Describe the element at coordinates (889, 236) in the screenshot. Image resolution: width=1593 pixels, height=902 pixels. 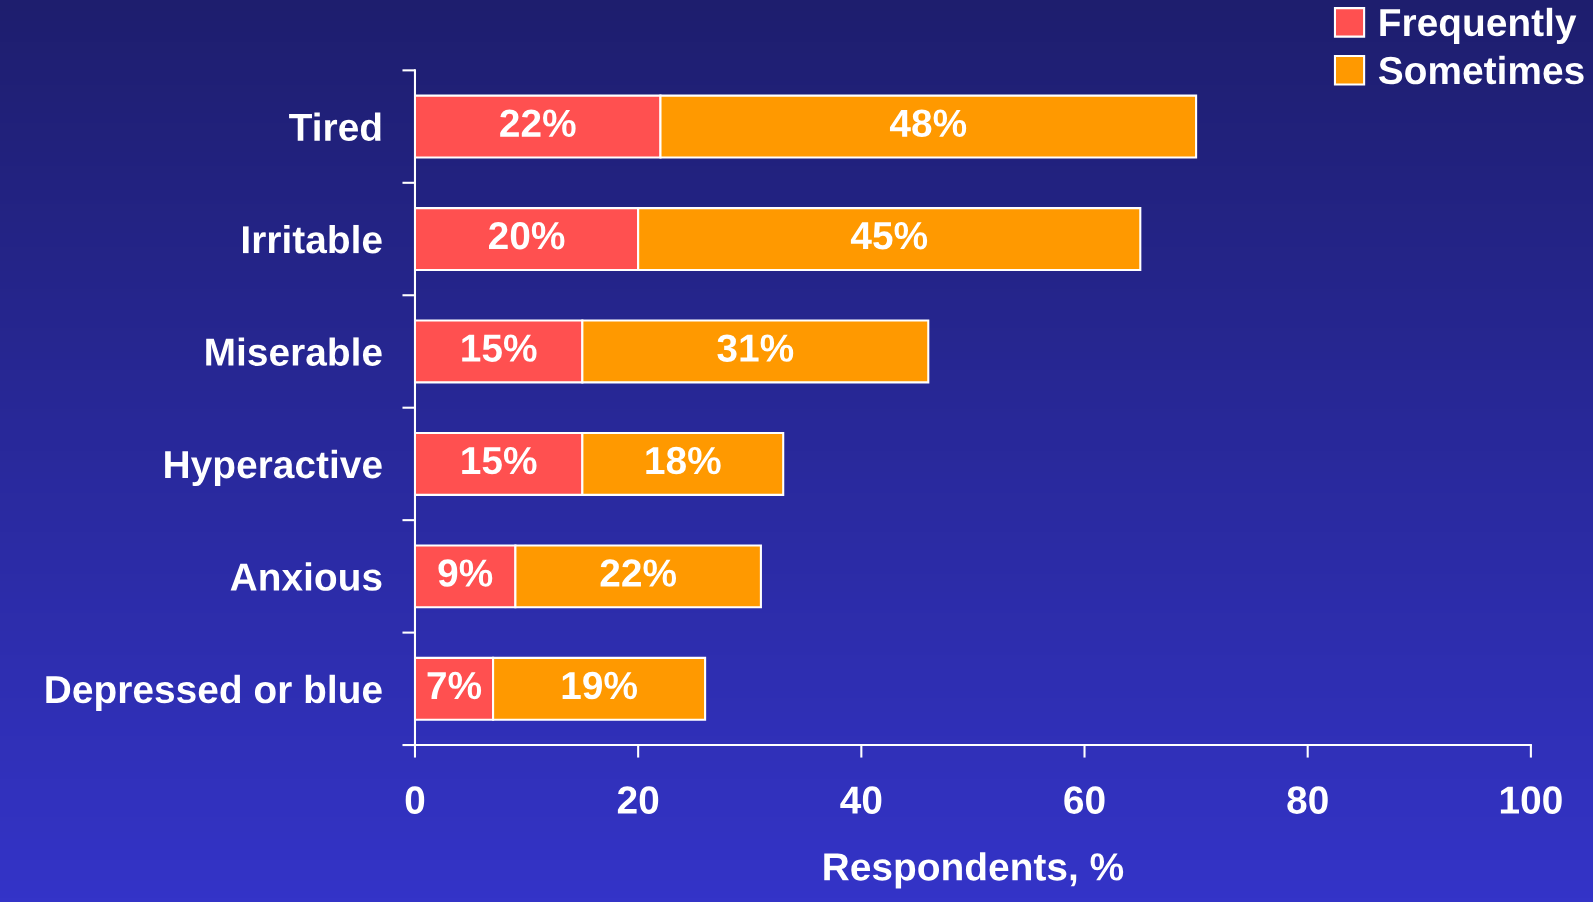
I see `data-label: 45%` at that location.